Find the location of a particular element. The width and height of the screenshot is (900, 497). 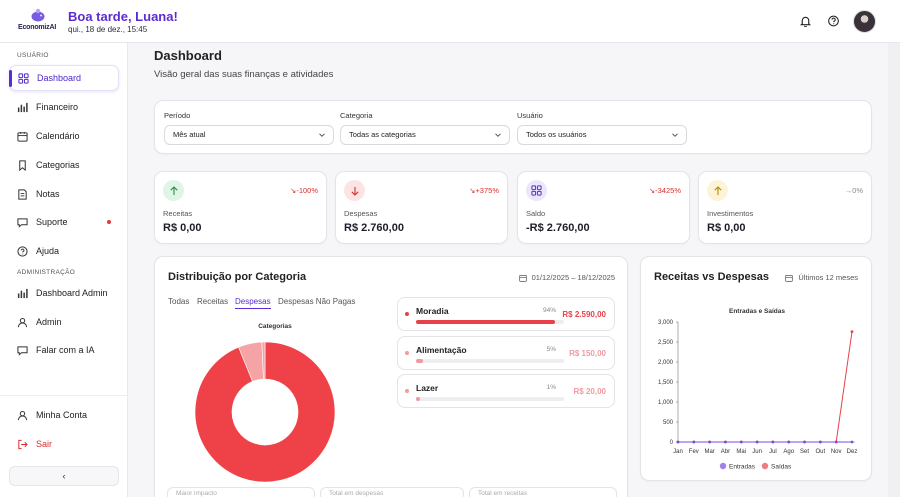

sidebar-item-dashboard-admin: Dashboard Admin is located at coordinates (64, 293).